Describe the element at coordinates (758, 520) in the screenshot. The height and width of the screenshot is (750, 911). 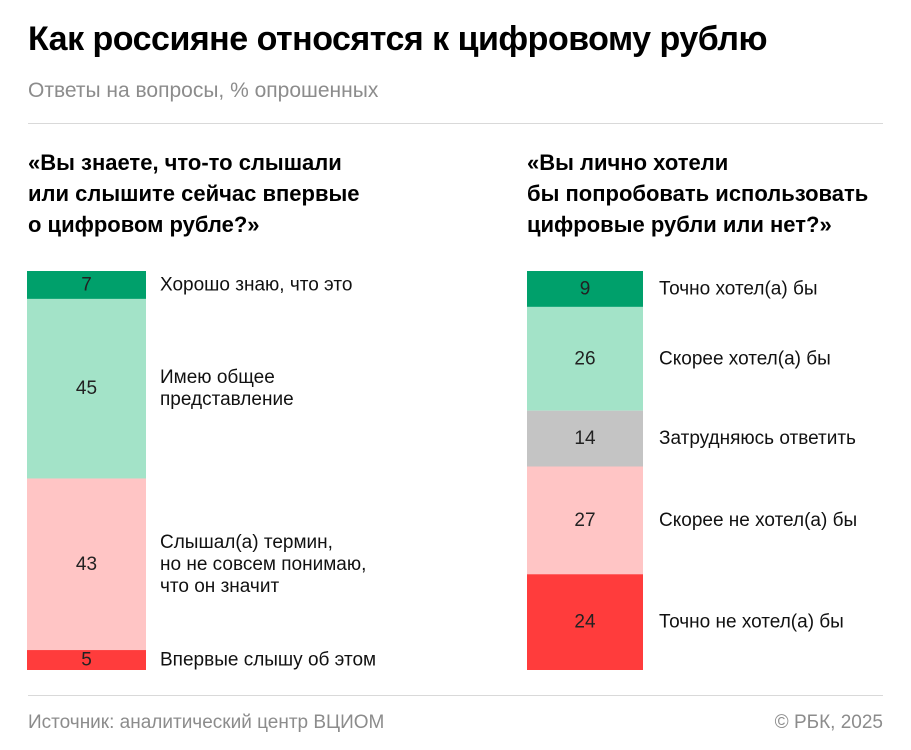
I see `category-label-willingness-4: Скорее не хотел(а) бы` at that location.